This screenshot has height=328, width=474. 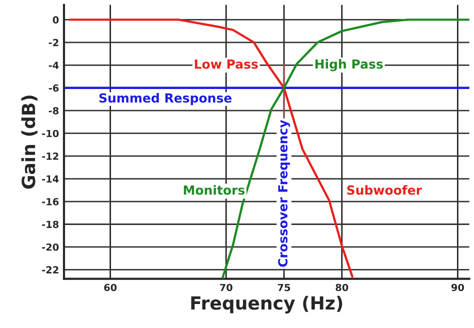 I want to click on annotation: Monitors, so click(x=214, y=190).